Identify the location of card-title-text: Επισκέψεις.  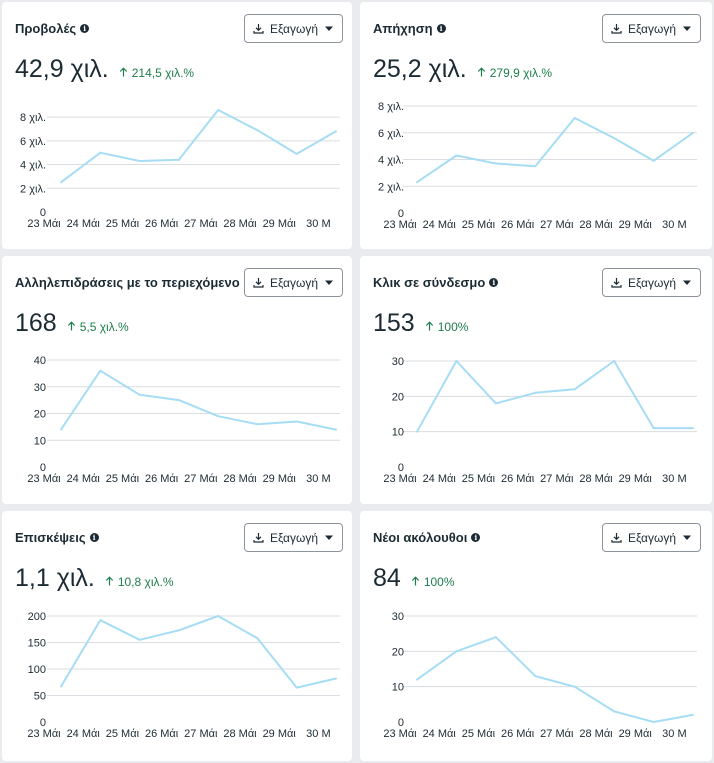
(50, 537).